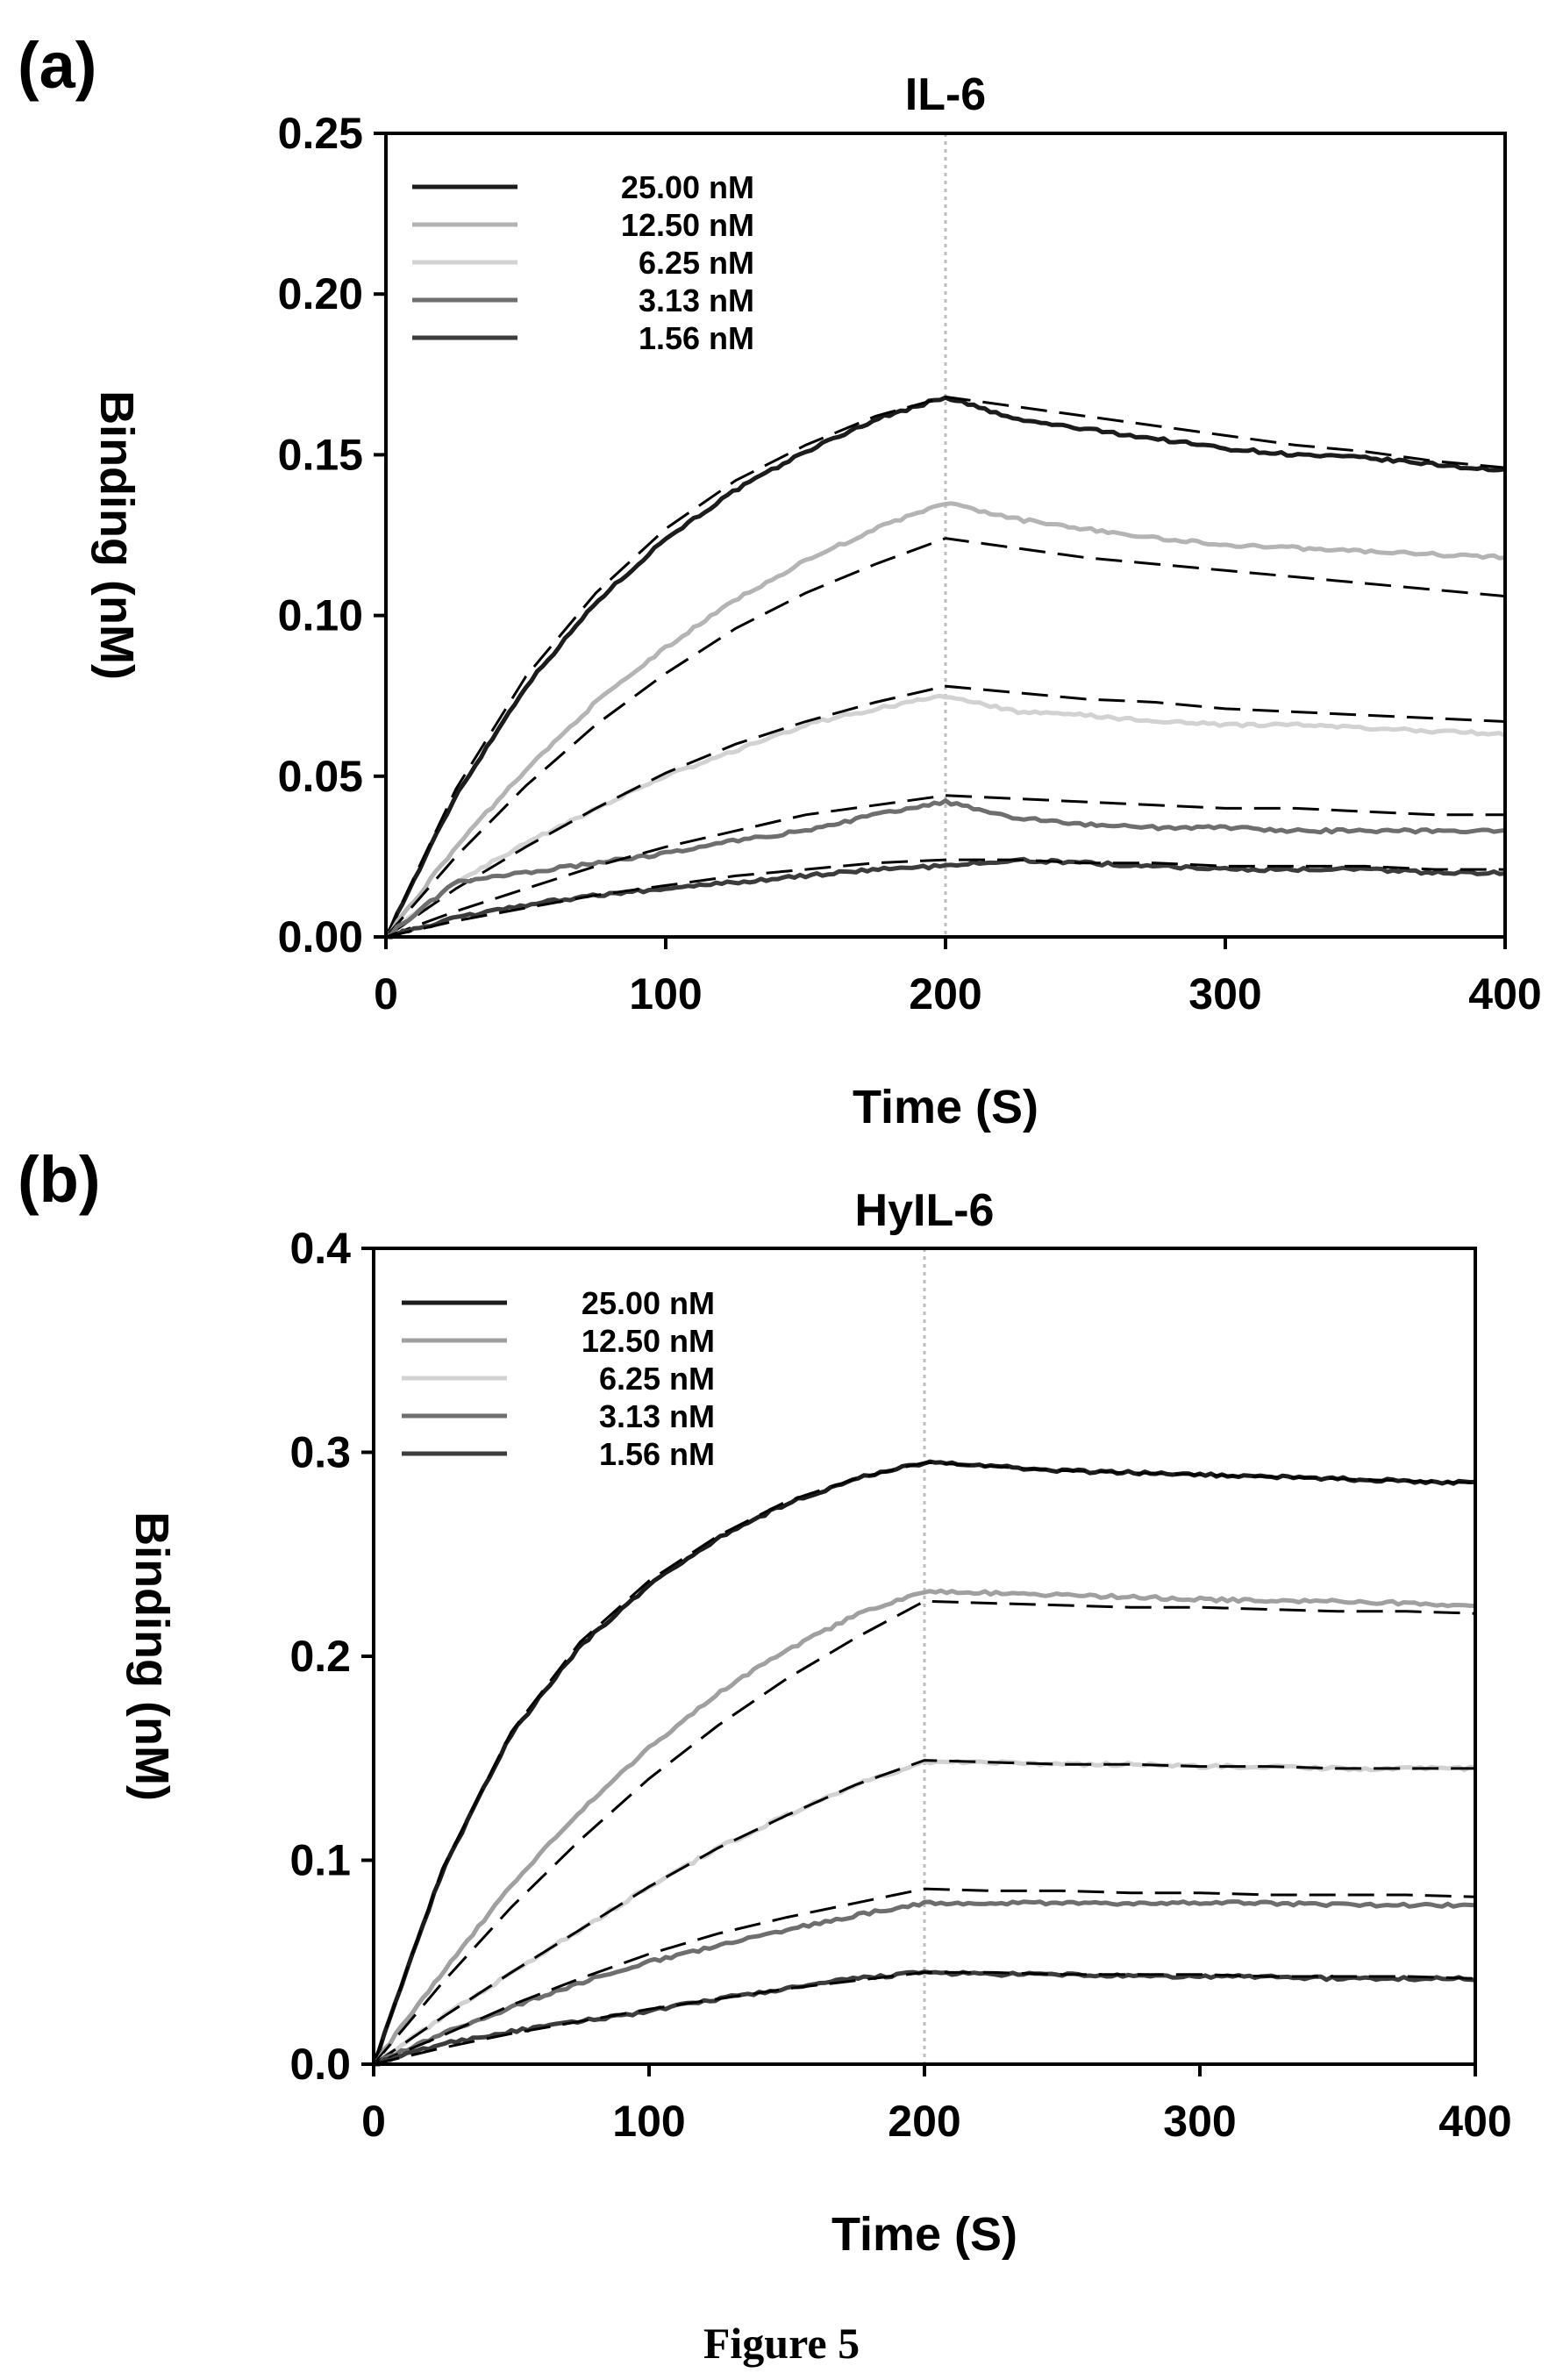 The height and width of the screenshot is (2380, 1563). I want to click on y-tick-label: 0.15, so click(320, 454).